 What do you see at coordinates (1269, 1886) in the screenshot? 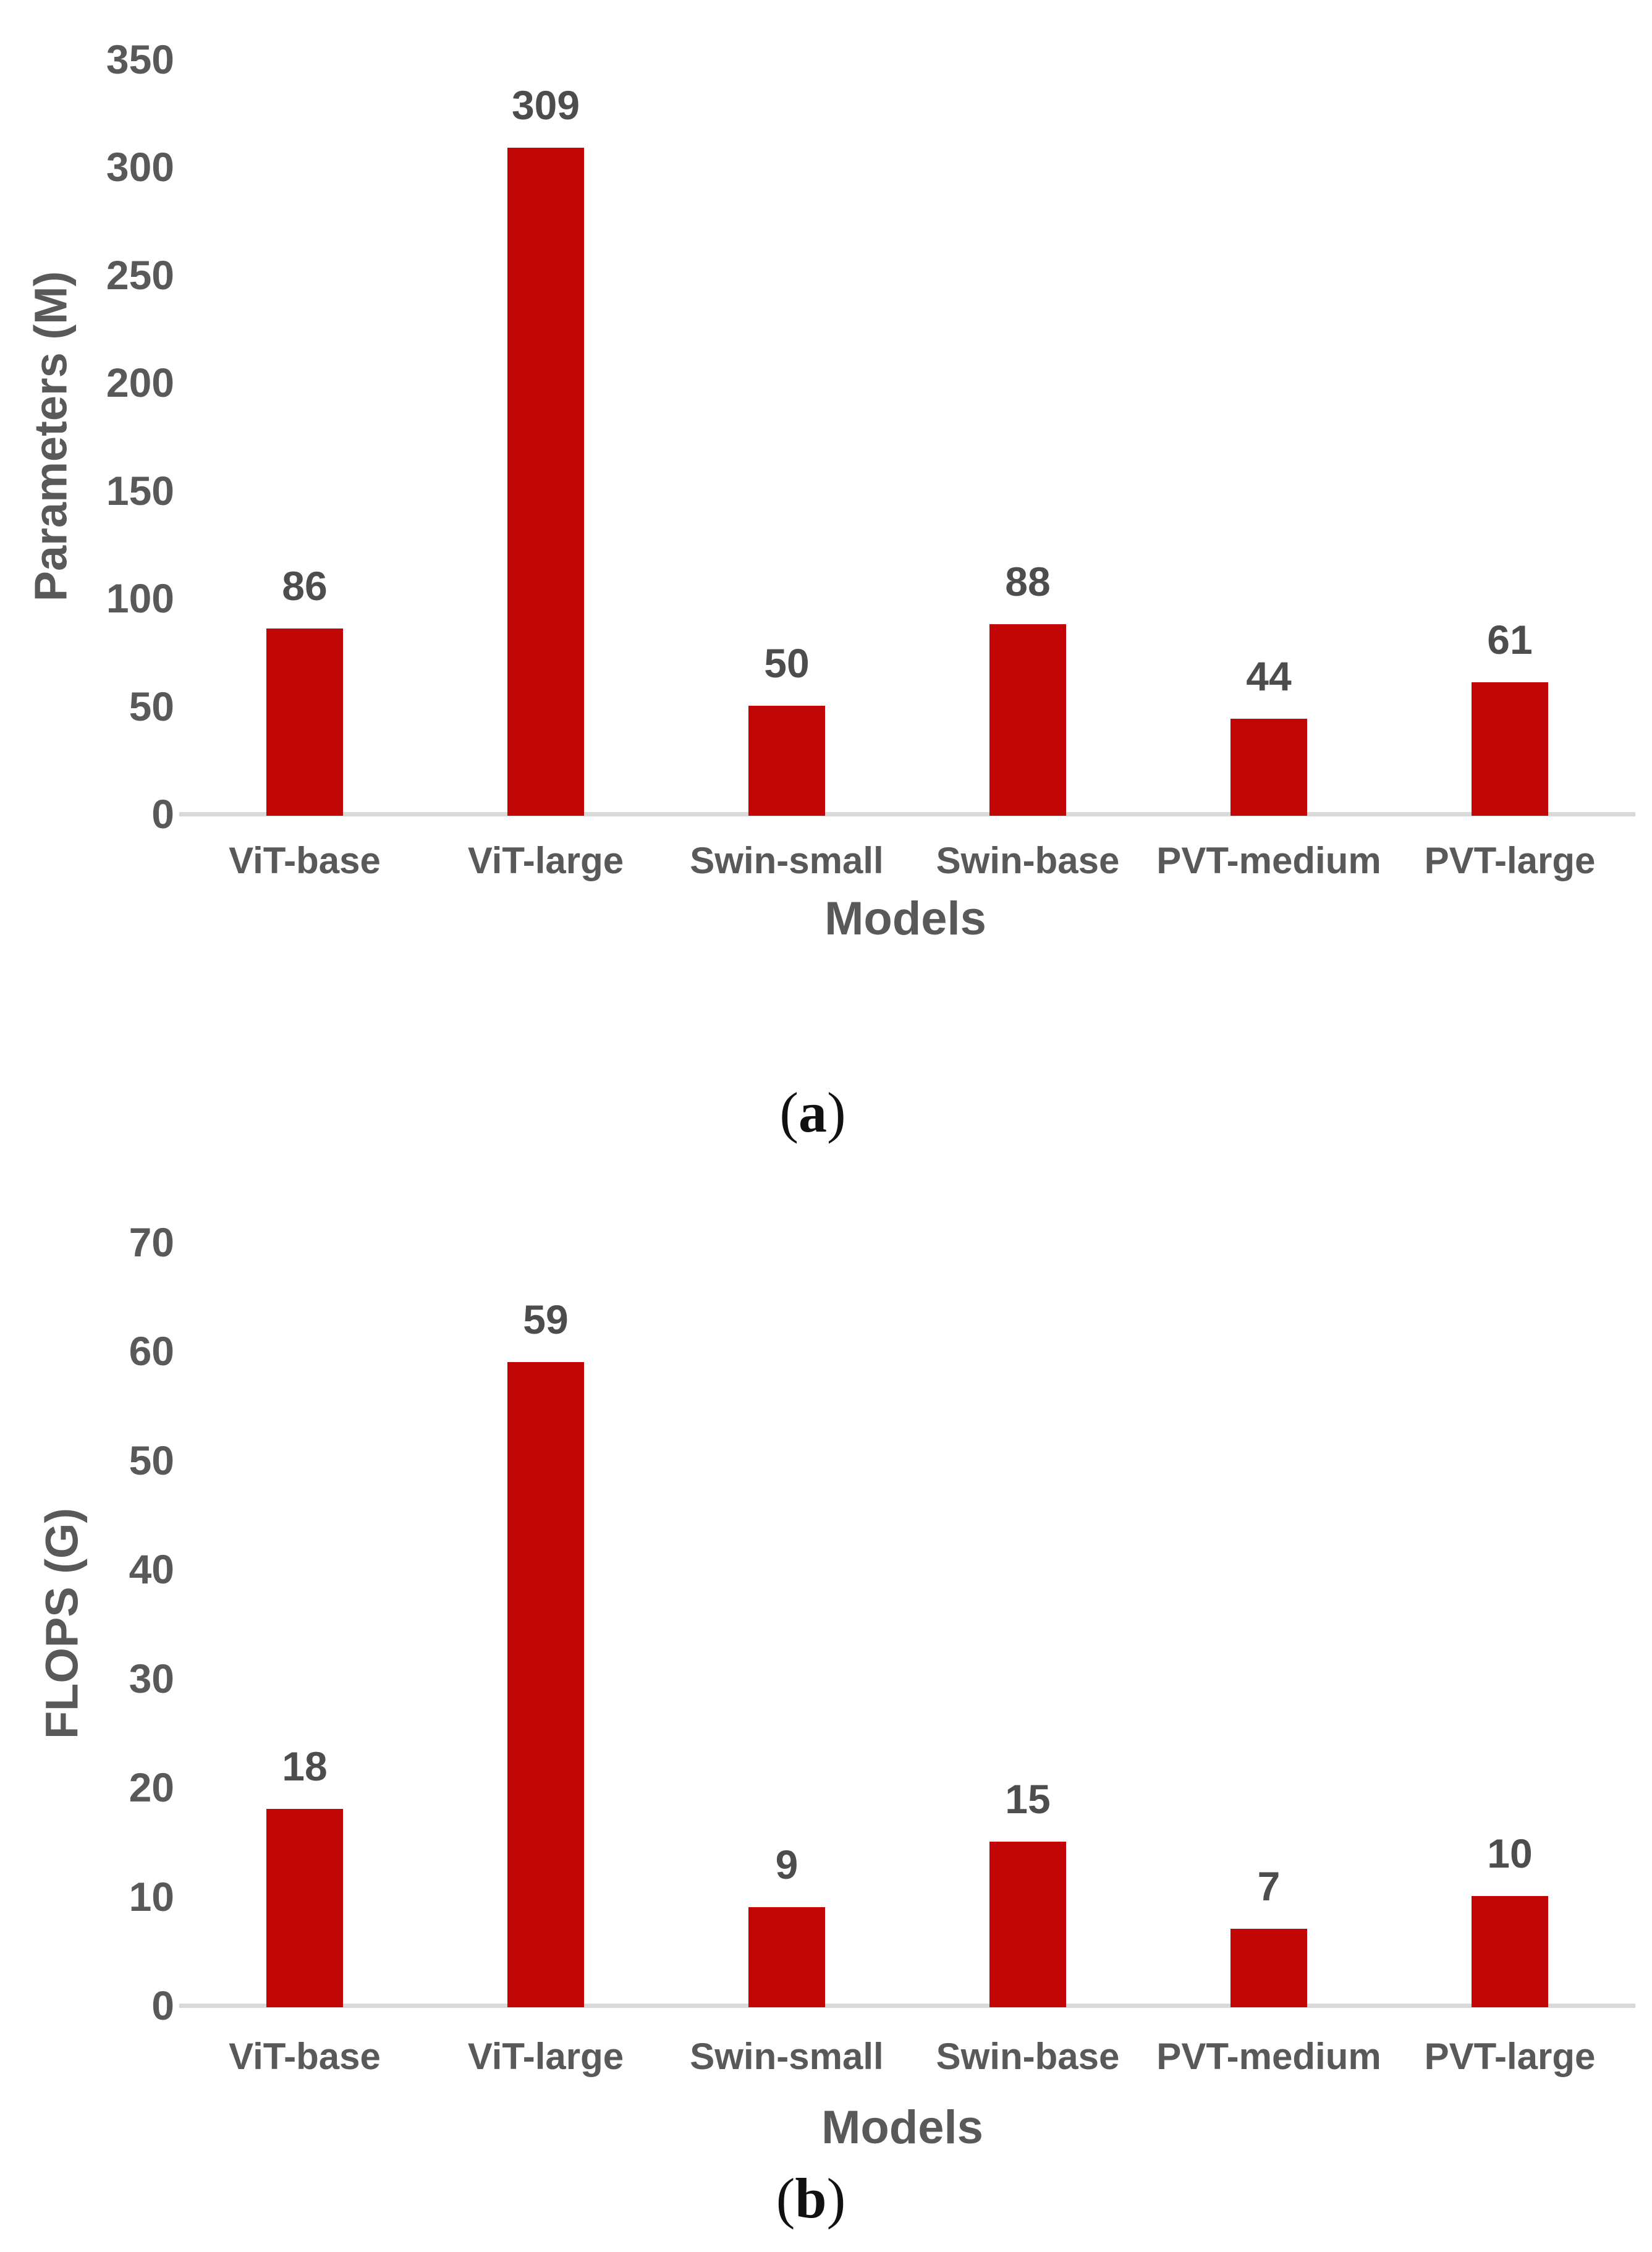
I see `data-label-pvt-medium: 7` at bounding box center [1269, 1886].